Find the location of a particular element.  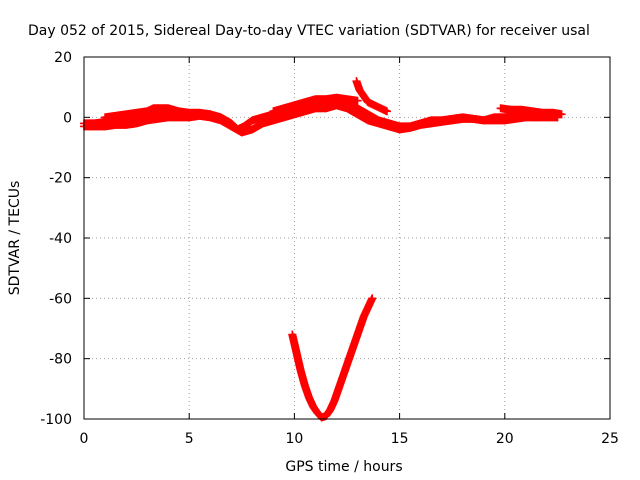

y-tick-label: -100 is located at coordinates (56, 420).